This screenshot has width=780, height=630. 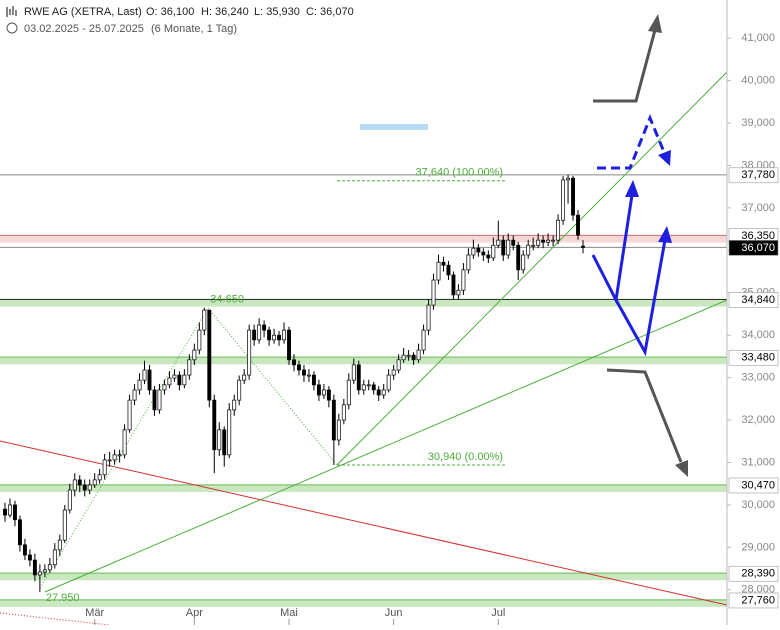 I want to click on y-tick-label: 29,000, so click(x=758, y=547).